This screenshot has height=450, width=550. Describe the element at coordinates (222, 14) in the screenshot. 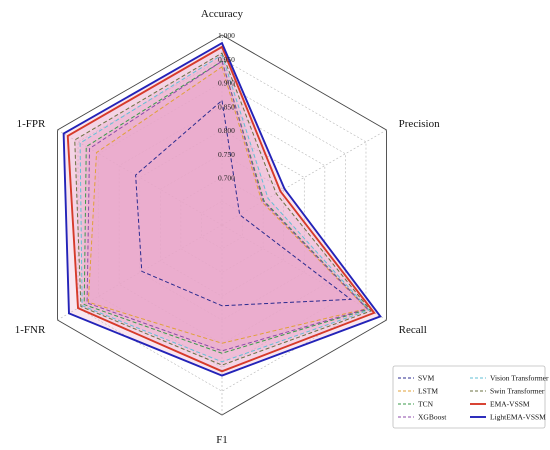

I see `axis-title-accuracy: Accuracy` at that location.